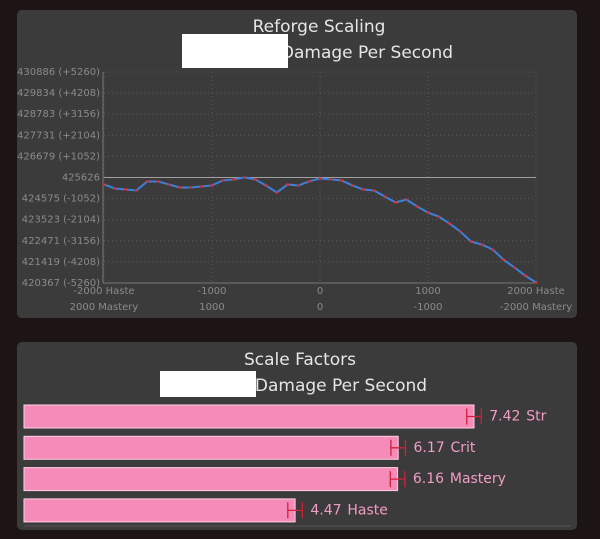 Image resolution: width=600 pixels, height=539 pixels. I want to click on category-label: Mastery, so click(478, 479).